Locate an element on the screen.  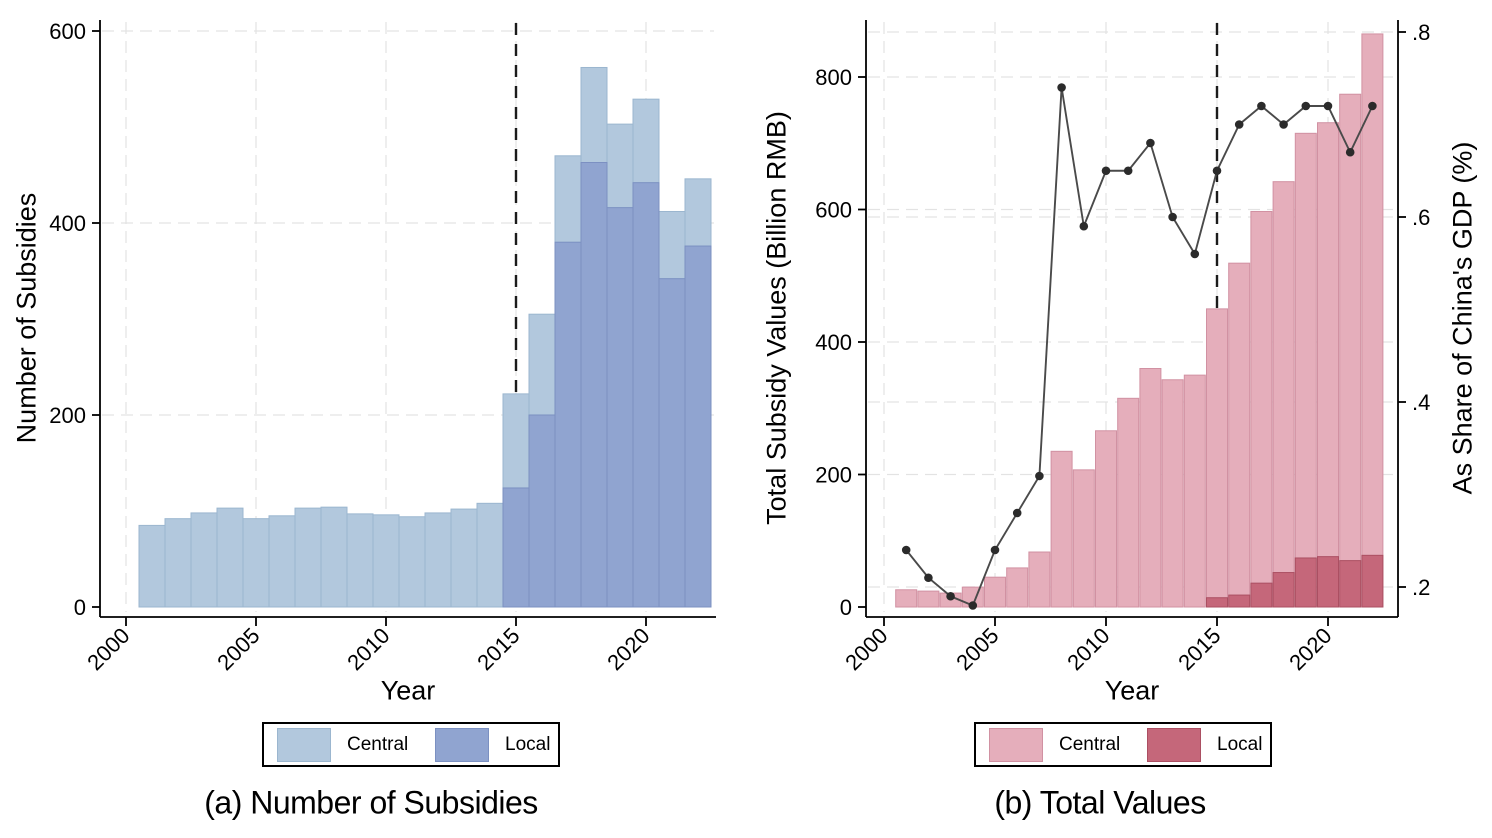
panel-b-right-y-axis-title: As Share of China's GDP (%) is located at coordinates (1462, 318).